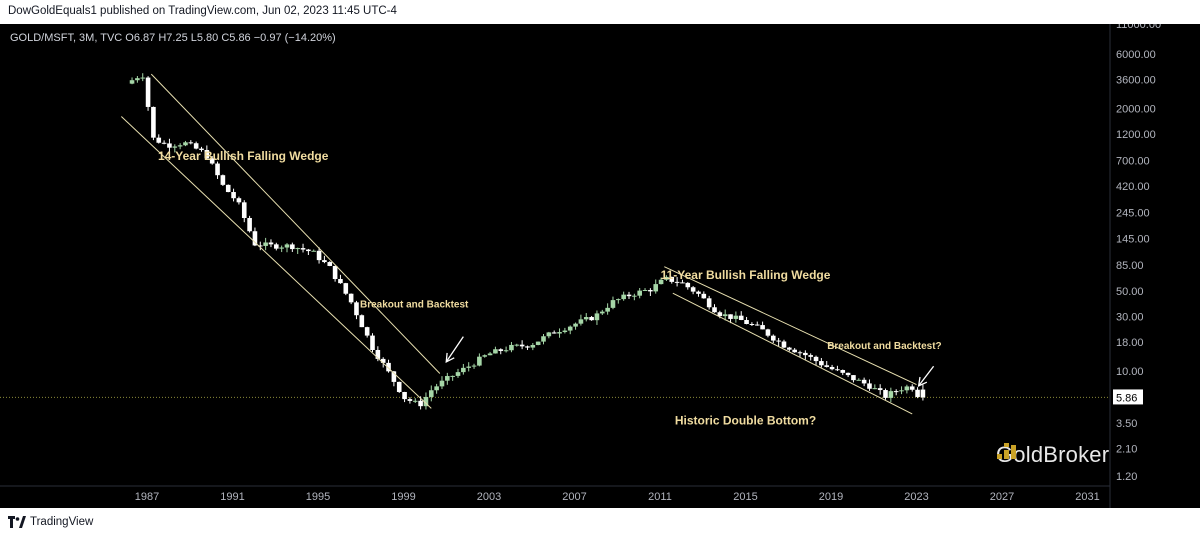  What do you see at coordinates (1002, 497) in the screenshot?
I see `x-tick-label: 2027` at bounding box center [1002, 497].